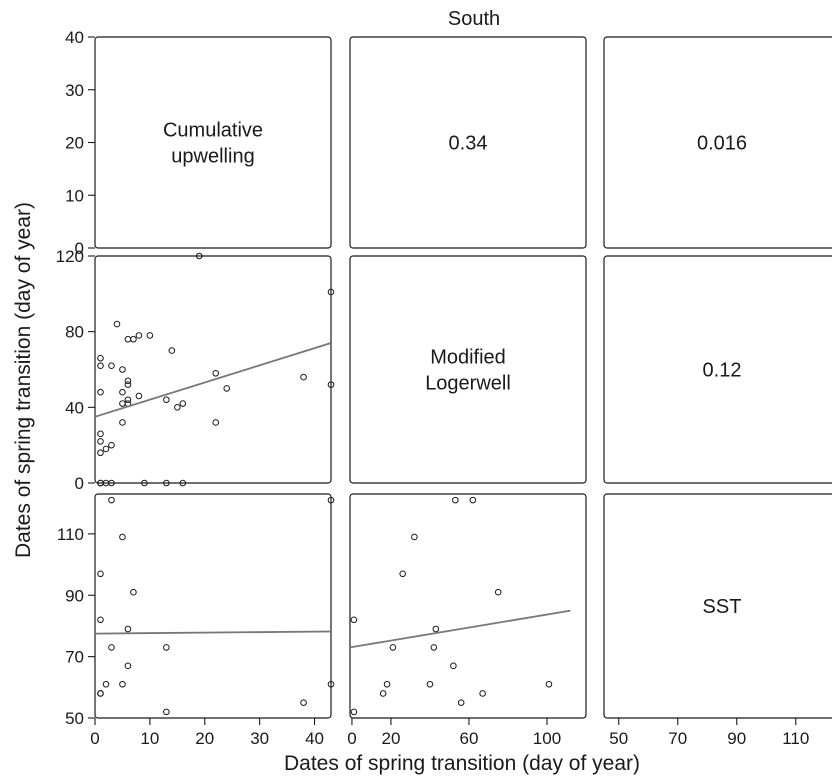 This screenshot has height=780, width=832. I want to click on panel-label: SST, so click(722, 607).